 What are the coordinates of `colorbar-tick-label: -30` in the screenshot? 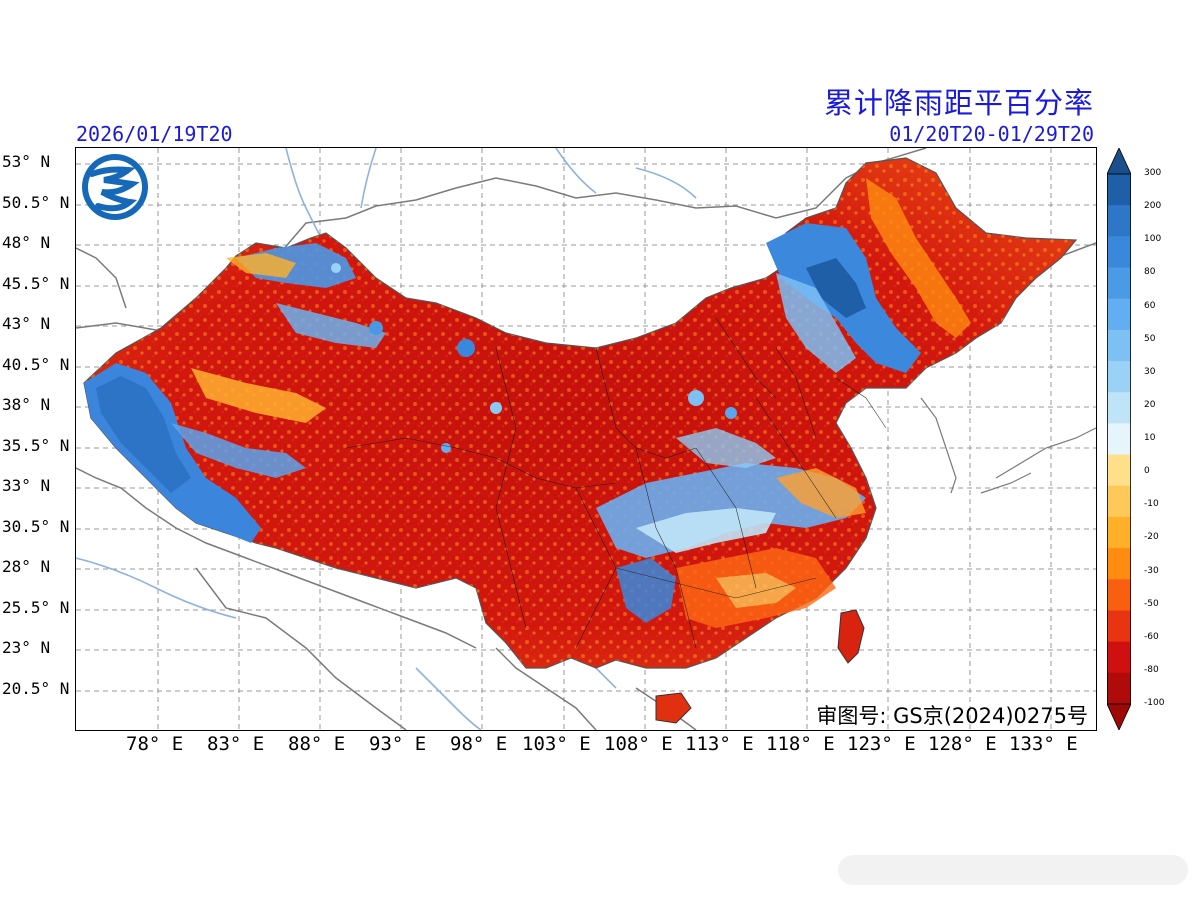 It's located at (1151, 570).